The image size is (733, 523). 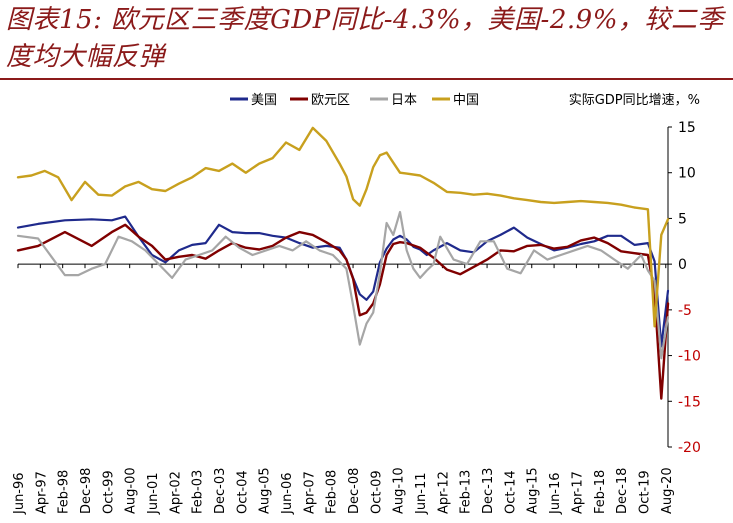 What do you see at coordinates (354, 491) in the screenshot?
I see `x-tick-label: Dec-08` at bounding box center [354, 491].